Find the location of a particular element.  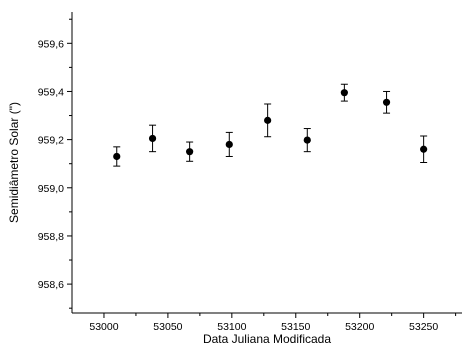

x-tick-label: 53250 is located at coordinates (423, 327).